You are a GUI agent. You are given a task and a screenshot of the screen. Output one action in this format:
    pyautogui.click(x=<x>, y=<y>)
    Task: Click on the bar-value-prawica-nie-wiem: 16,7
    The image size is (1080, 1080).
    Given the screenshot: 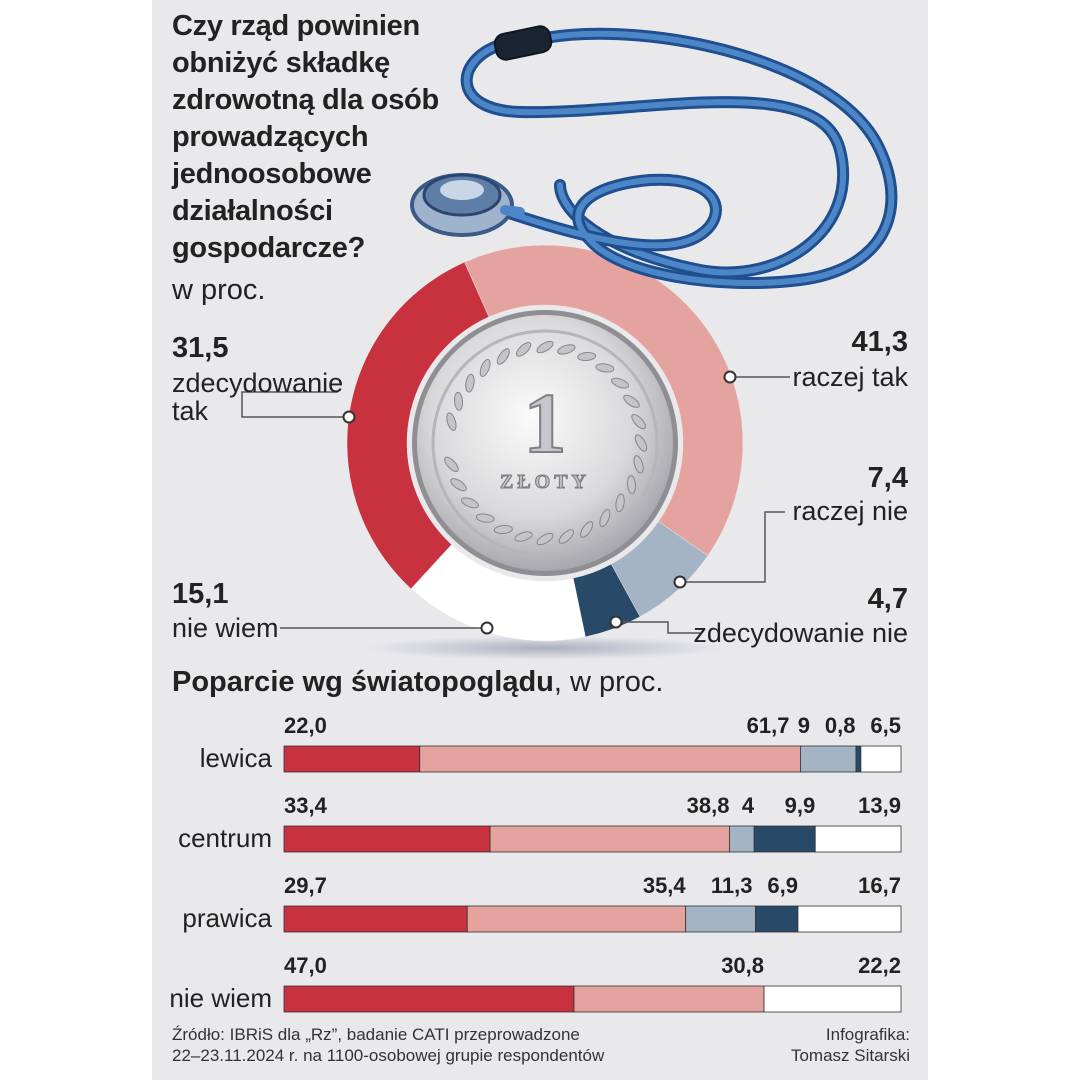 What is the action you would take?
    pyautogui.click(x=879, y=885)
    